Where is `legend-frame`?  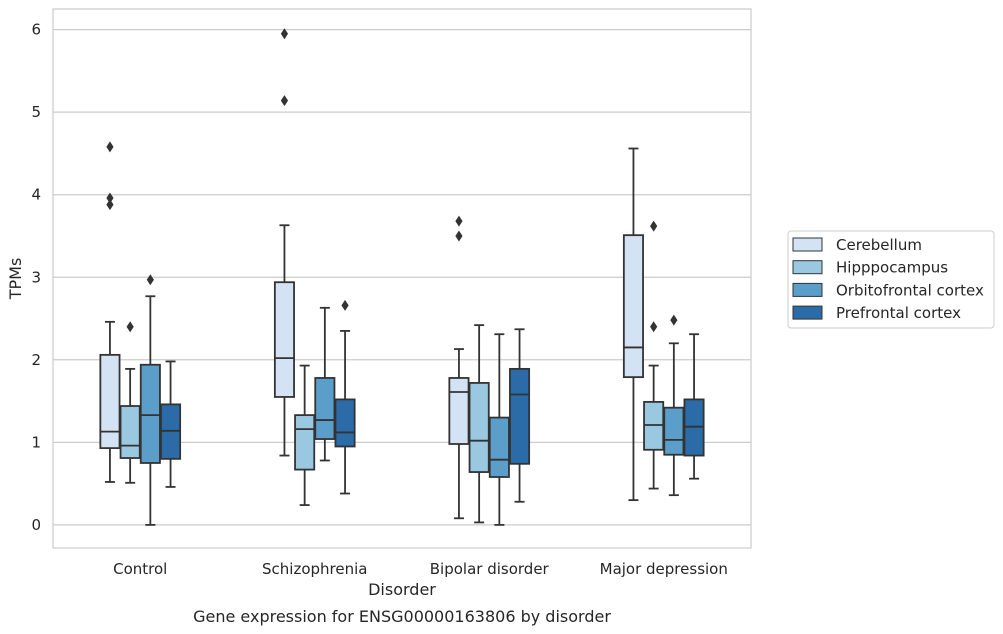 legend-frame is located at coordinates (891, 279).